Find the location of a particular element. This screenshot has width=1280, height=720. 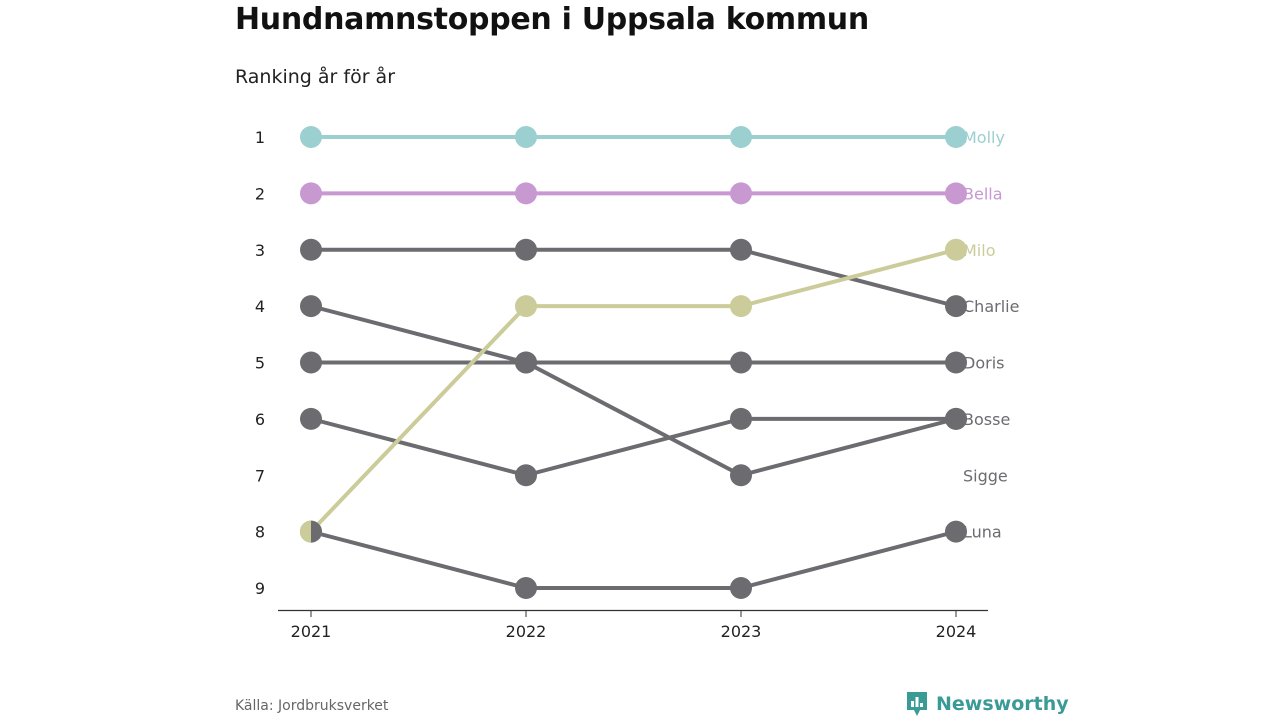

y-tick-label: 9 is located at coordinates (260, 588).